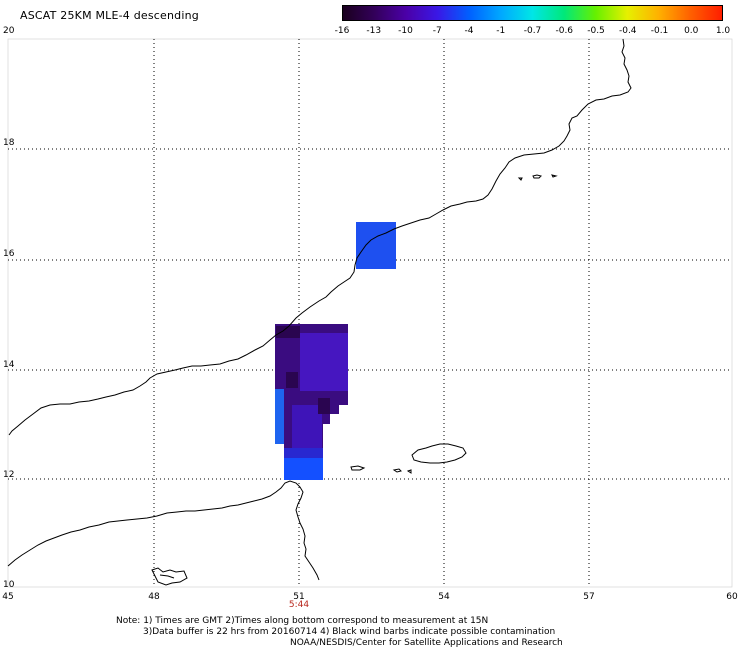  What do you see at coordinates (376, 245) in the screenshot?
I see `swath-cell-north` at bounding box center [376, 245].